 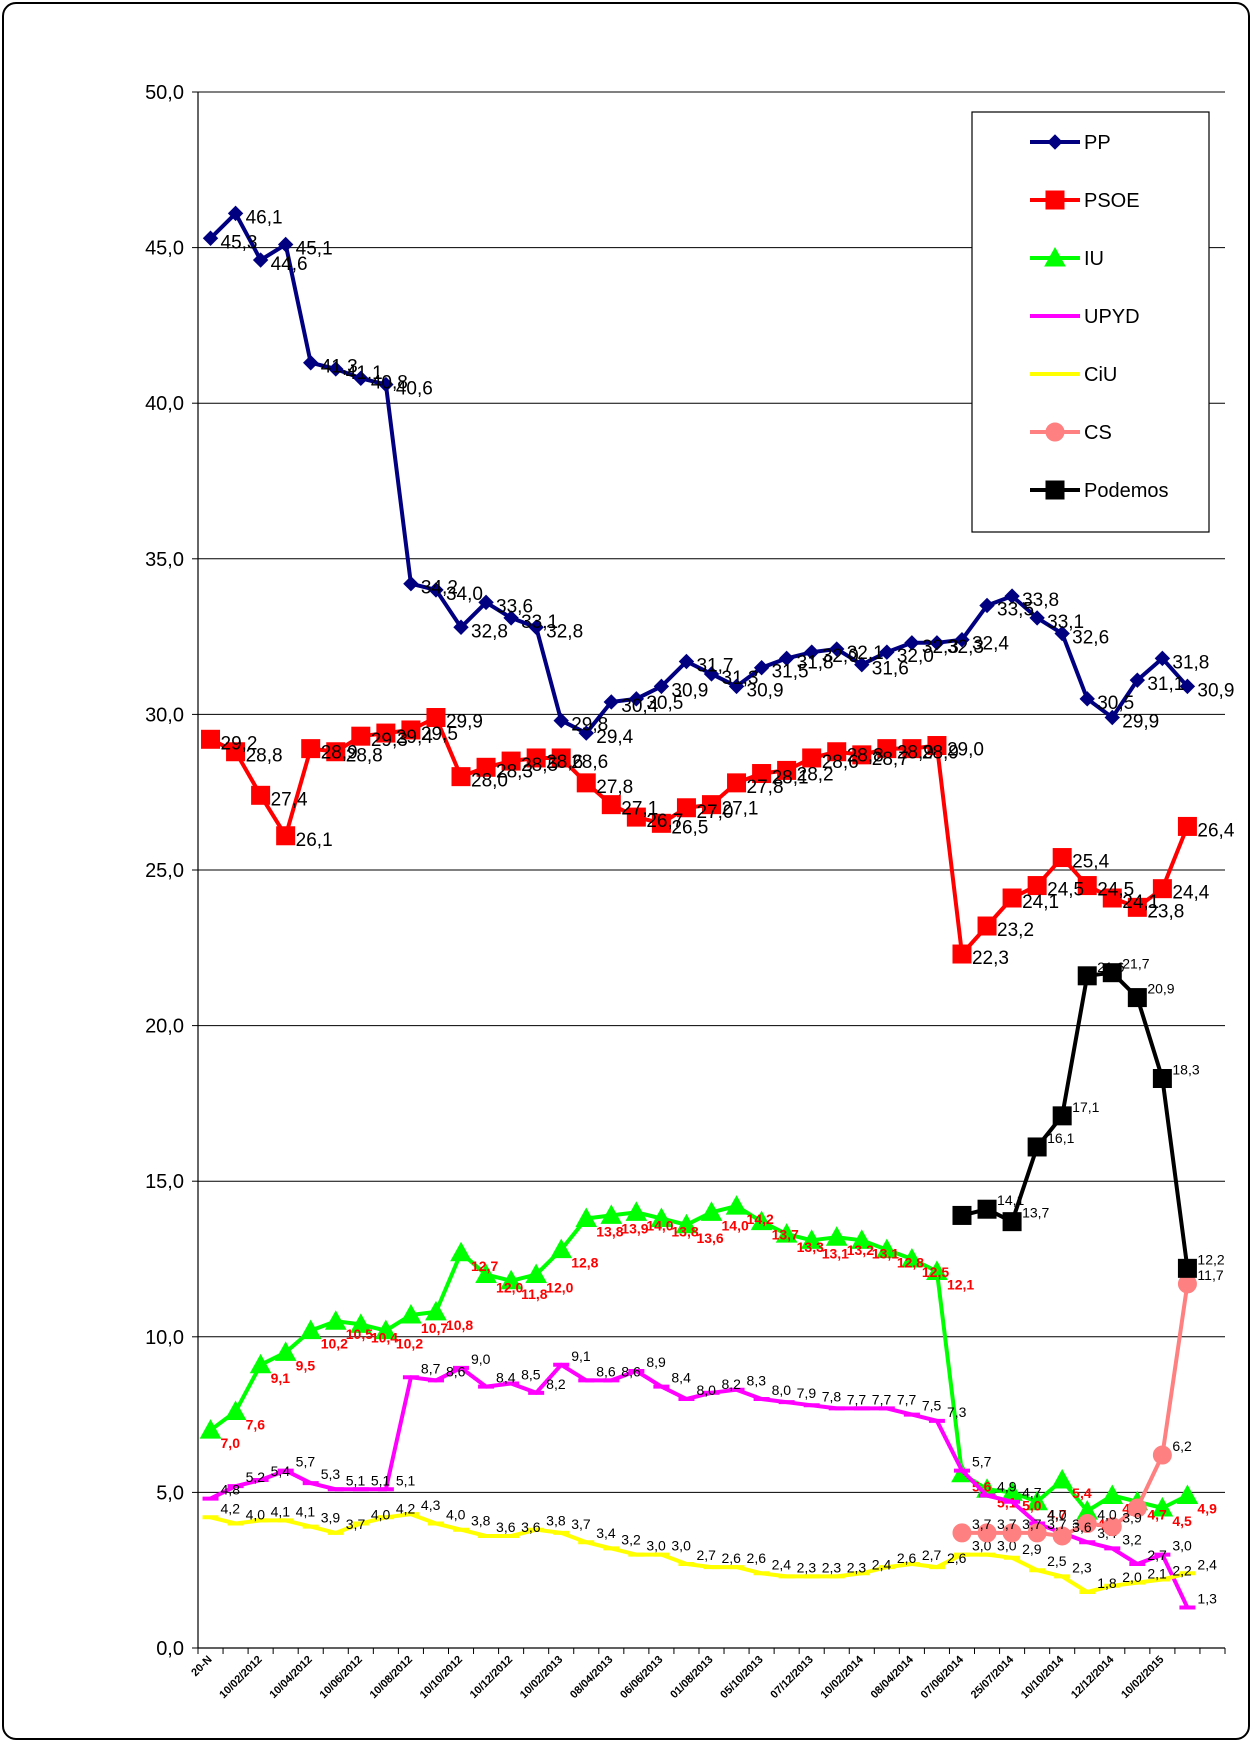 What do you see at coordinates (164, 715) in the screenshot?
I see `y-tick-label: 30,0` at bounding box center [164, 715].